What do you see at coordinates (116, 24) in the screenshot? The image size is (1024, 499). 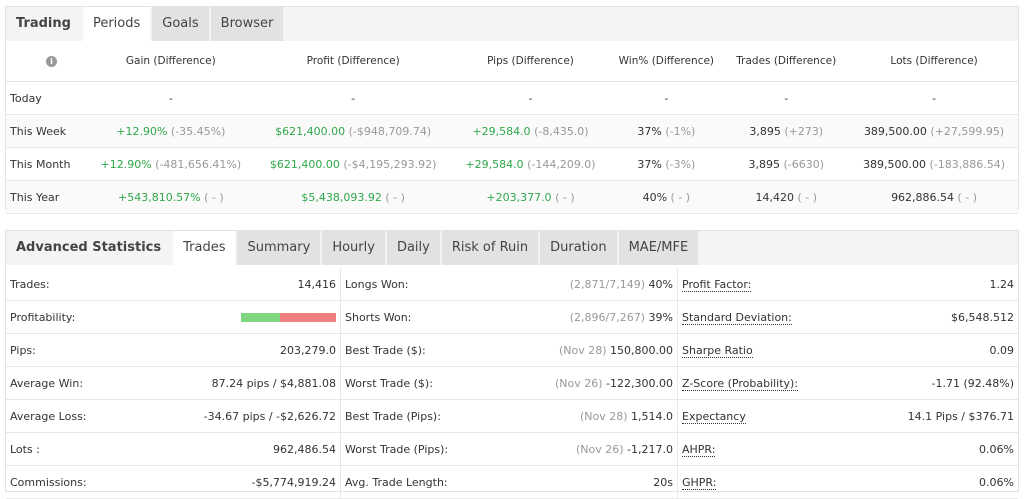 I see `tab: Periods` at bounding box center [116, 24].